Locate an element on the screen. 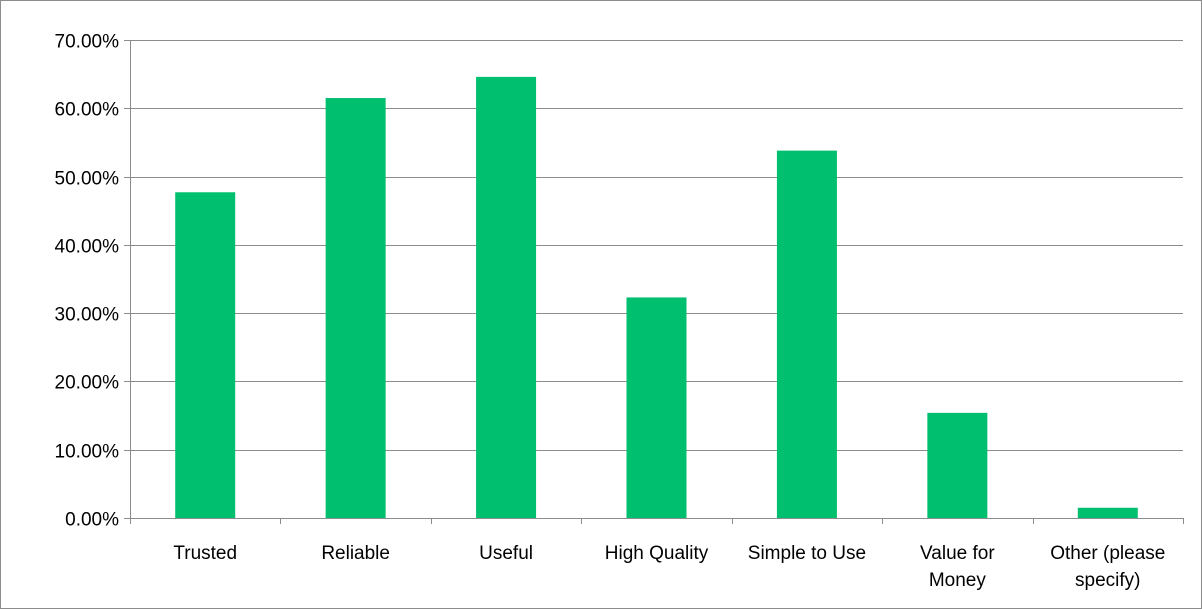 The width and height of the screenshot is (1202, 609). x-tick-label-line: High Quality is located at coordinates (657, 553).